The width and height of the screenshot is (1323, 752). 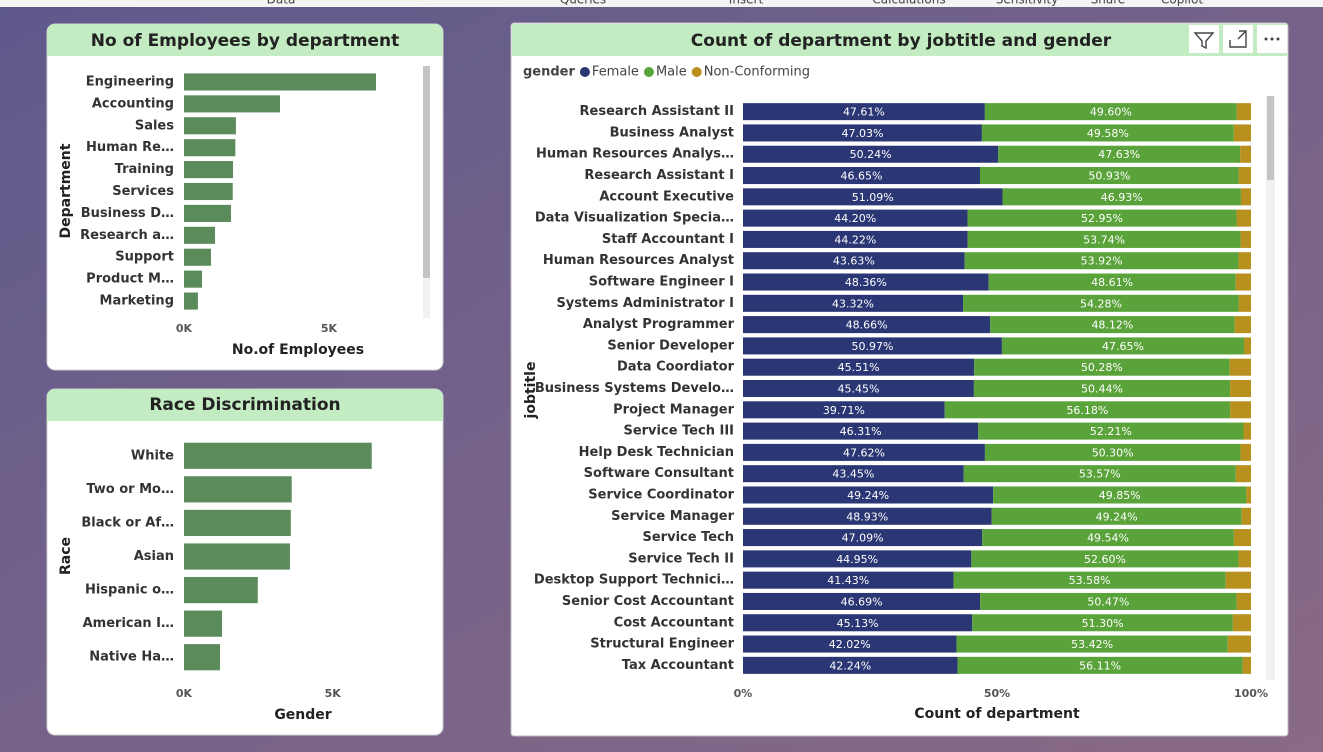 I want to click on ribbon-tab: Share, so click(x=1108, y=3).